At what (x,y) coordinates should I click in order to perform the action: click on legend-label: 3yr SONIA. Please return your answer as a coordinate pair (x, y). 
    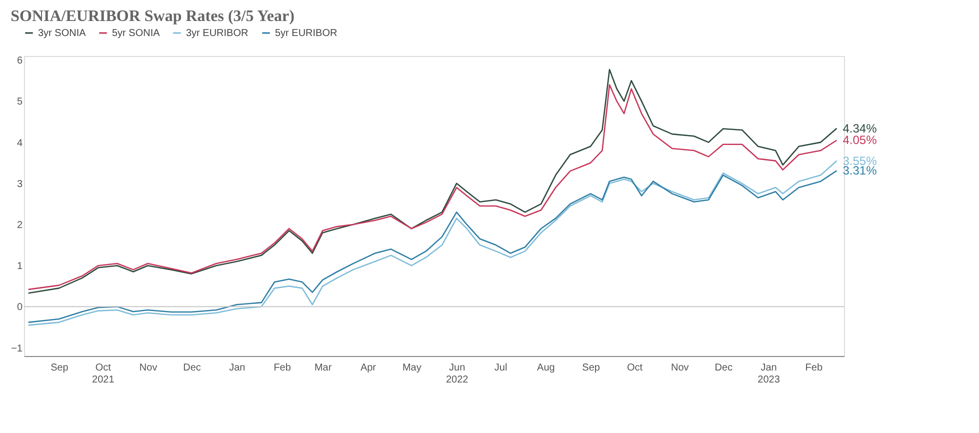
    Looking at the image, I should click on (62, 33).